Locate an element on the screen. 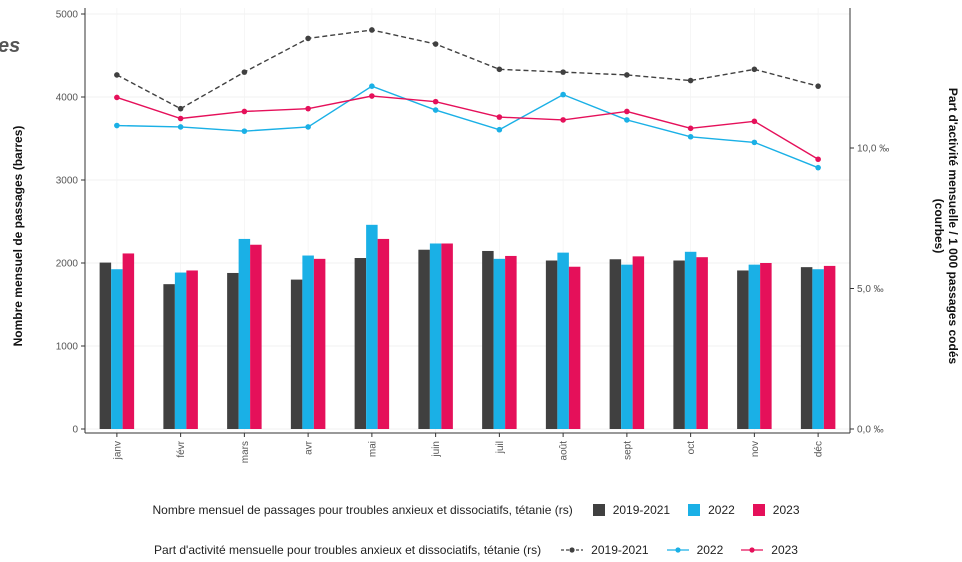 Image resolution: width=962 pixels, height=562 pixels. line-2019-2021 is located at coordinates (467, 69).